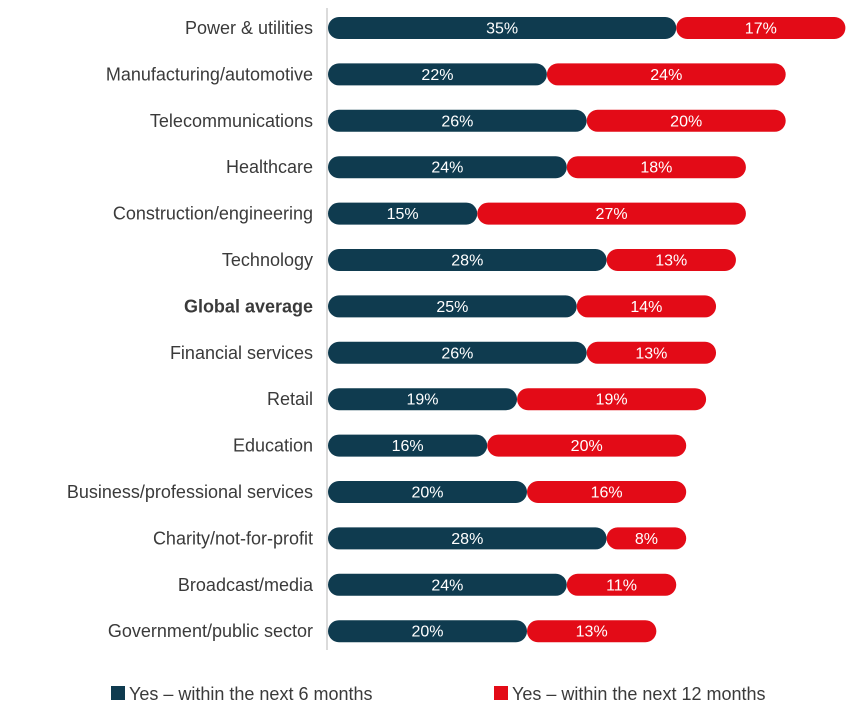 The height and width of the screenshot is (709, 852). What do you see at coordinates (213, 214) in the screenshot?
I see `category-label: Construction/engineering` at bounding box center [213, 214].